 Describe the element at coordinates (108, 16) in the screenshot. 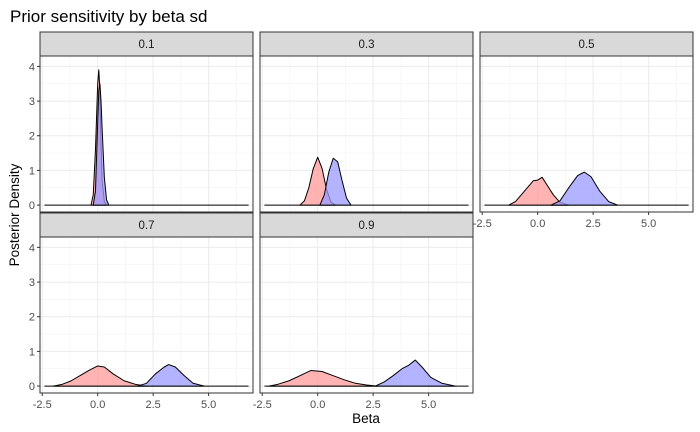

I see `chart-title: Prior sensitivity by beta sd` at that location.